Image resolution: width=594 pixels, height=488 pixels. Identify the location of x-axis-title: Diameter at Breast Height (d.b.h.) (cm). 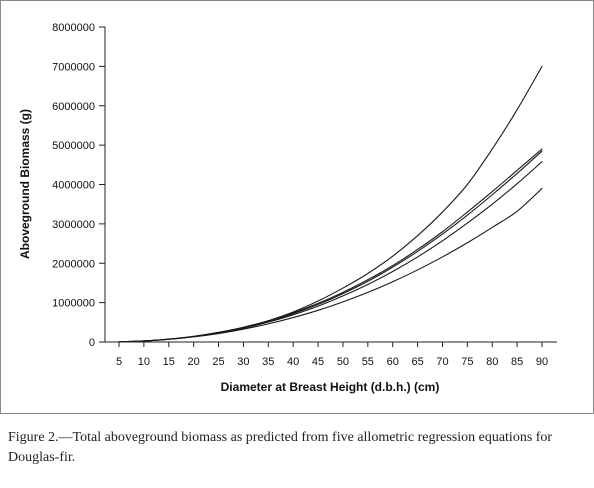
(330, 387).